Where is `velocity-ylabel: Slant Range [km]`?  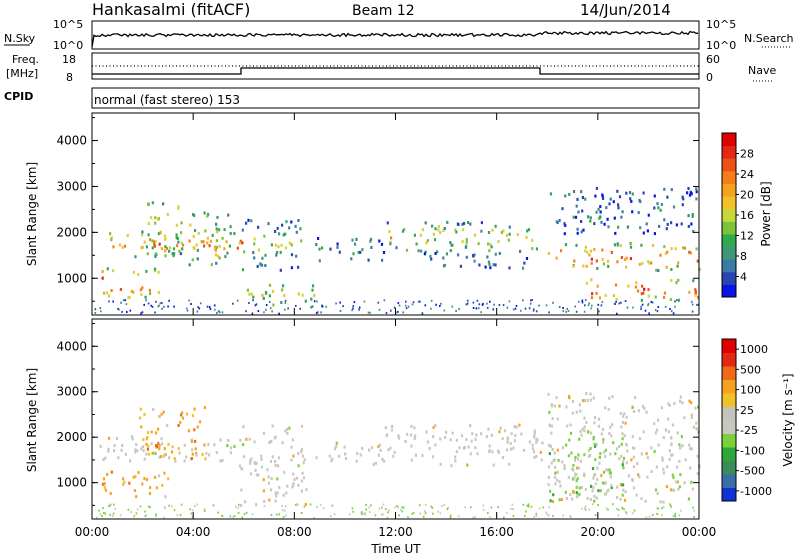 velocity-ylabel: Slant Range [km] is located at coordinates (32, 420).